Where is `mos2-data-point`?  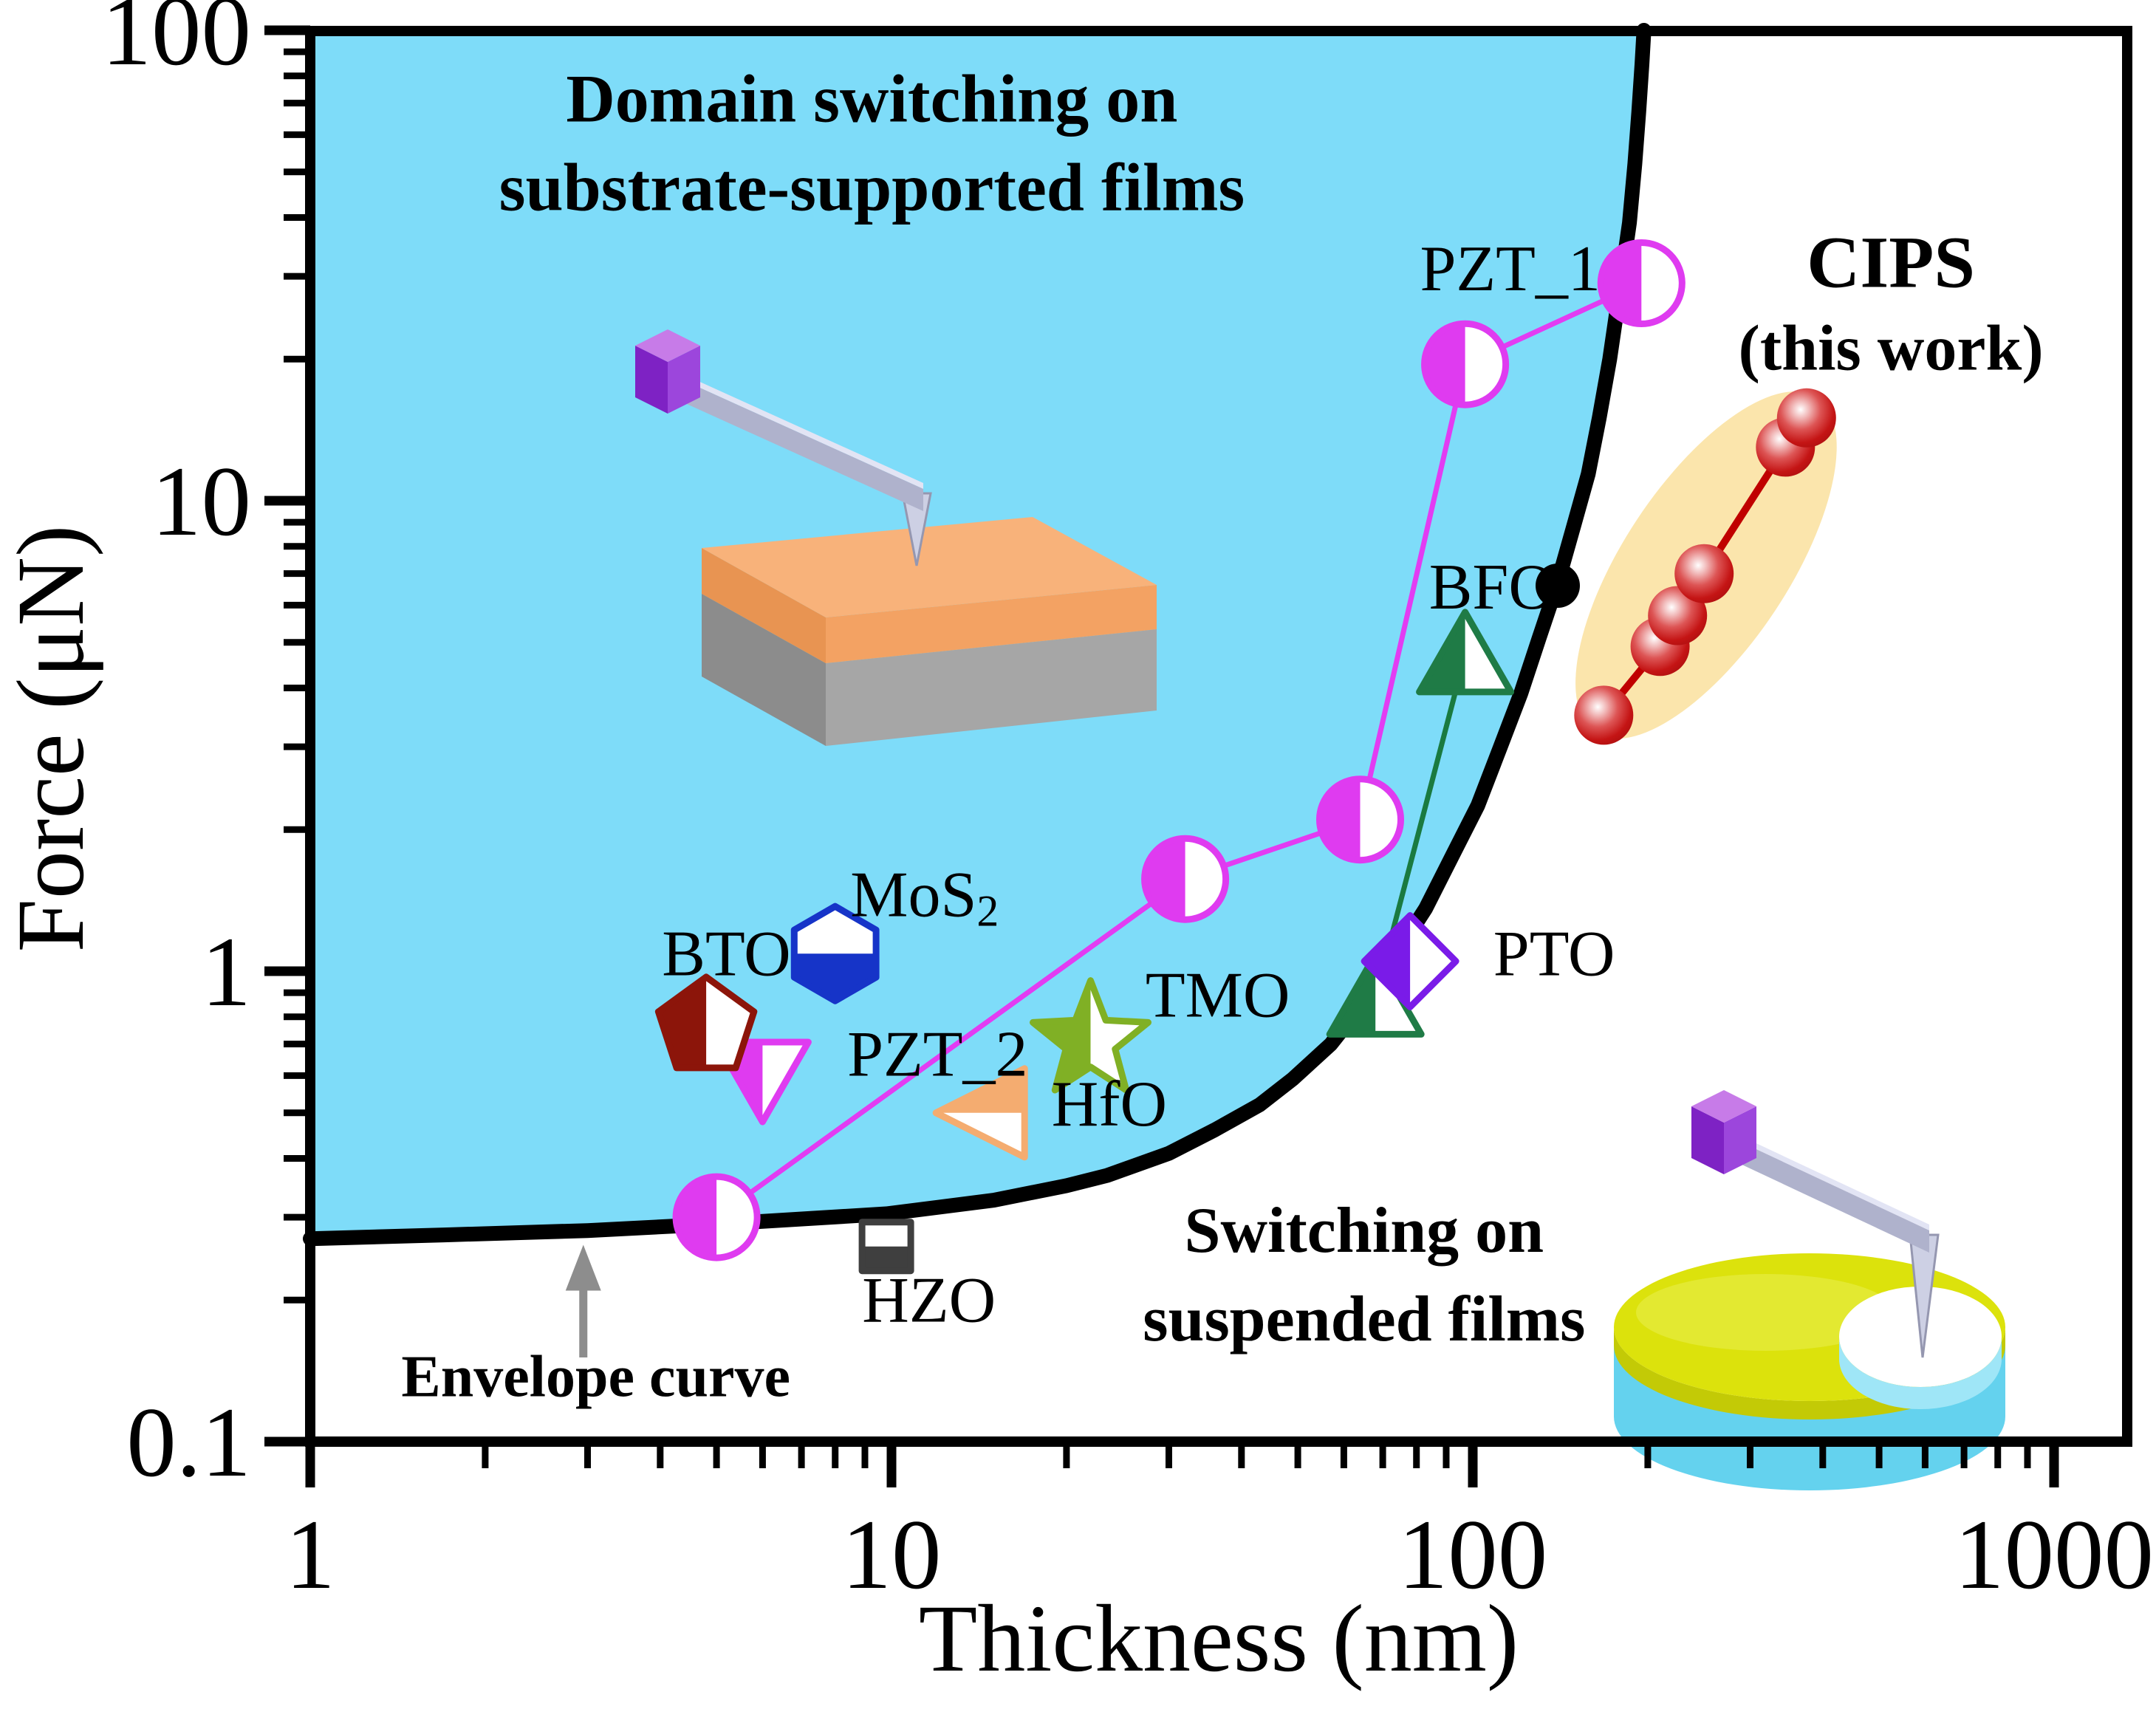
mos2-data-point is located at coordinates (835, 954).